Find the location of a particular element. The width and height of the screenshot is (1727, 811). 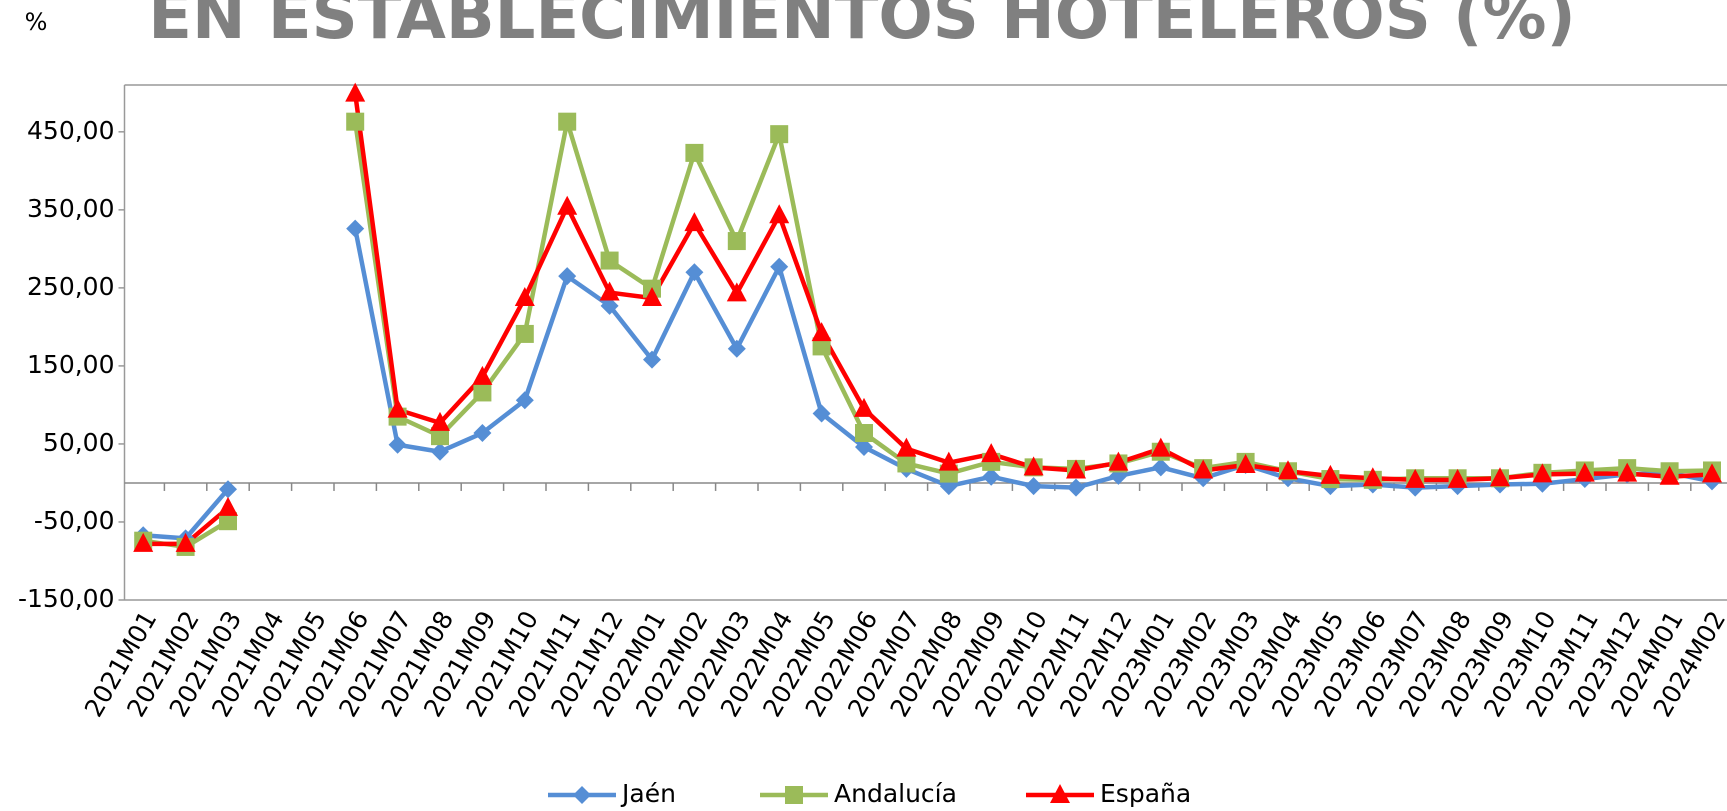

y-tick-label: -150,00 is located at coordinates (66, 598).